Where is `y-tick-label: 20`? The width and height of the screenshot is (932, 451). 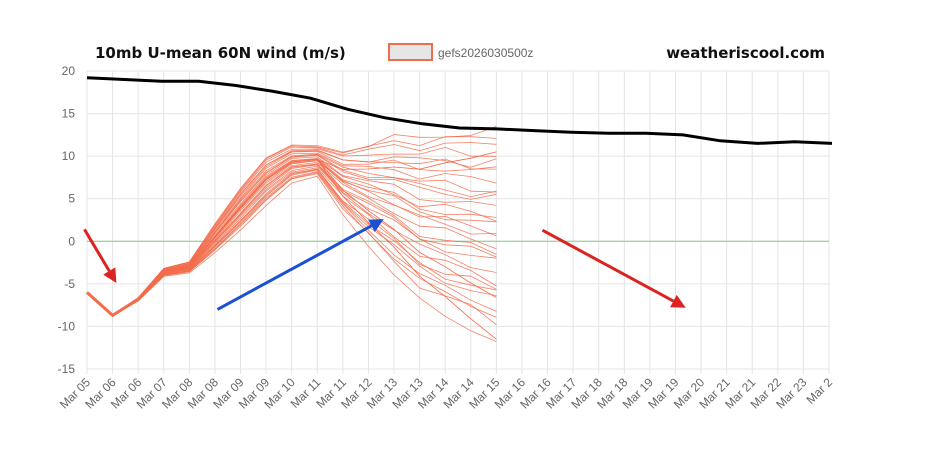
y-tick-label: 20 is located at coordinates (69, 71).